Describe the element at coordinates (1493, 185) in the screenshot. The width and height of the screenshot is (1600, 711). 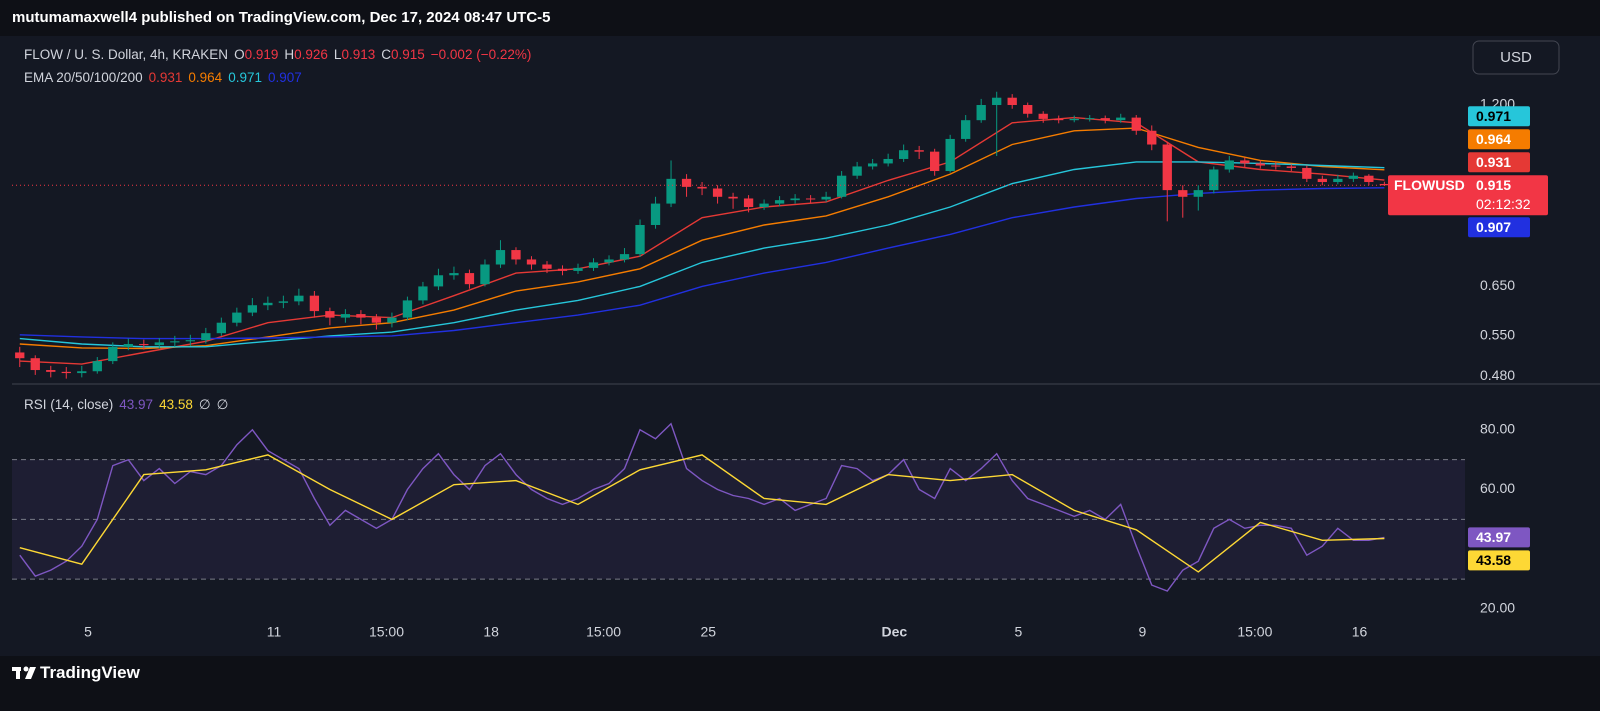
I see `last-price-tag: 0.915` at that location.